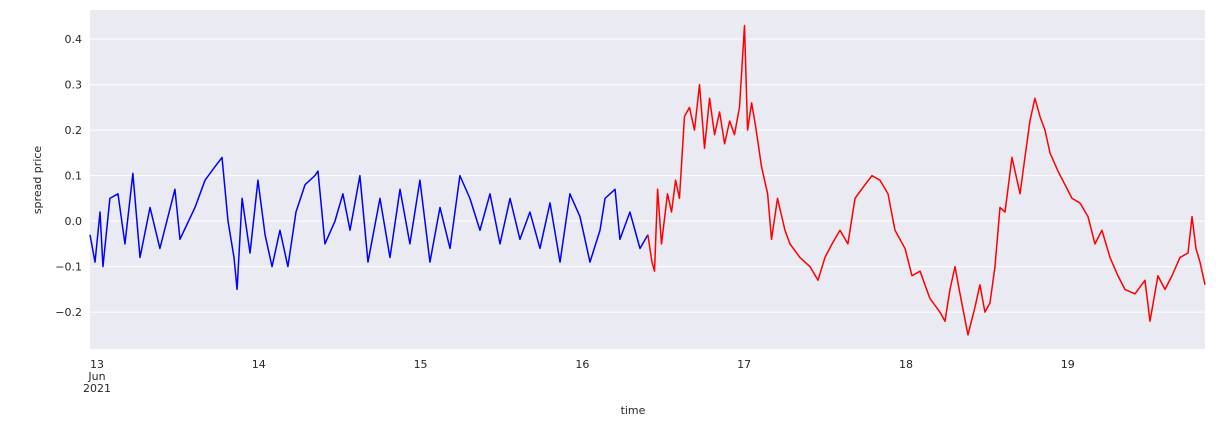 This screenshot has height=434, width=1232. Describe the element at coordinates (68, 312) in the screenshot. I see `y-tick-label: −0.2` at that location.